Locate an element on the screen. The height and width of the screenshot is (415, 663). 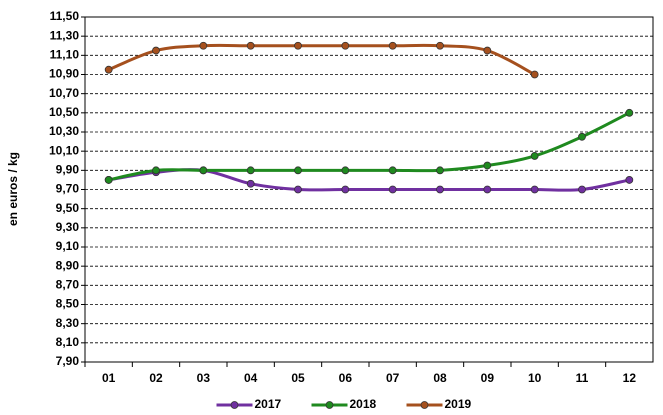
y-tick-label: 8,10 is located at coordinates (68, 342).